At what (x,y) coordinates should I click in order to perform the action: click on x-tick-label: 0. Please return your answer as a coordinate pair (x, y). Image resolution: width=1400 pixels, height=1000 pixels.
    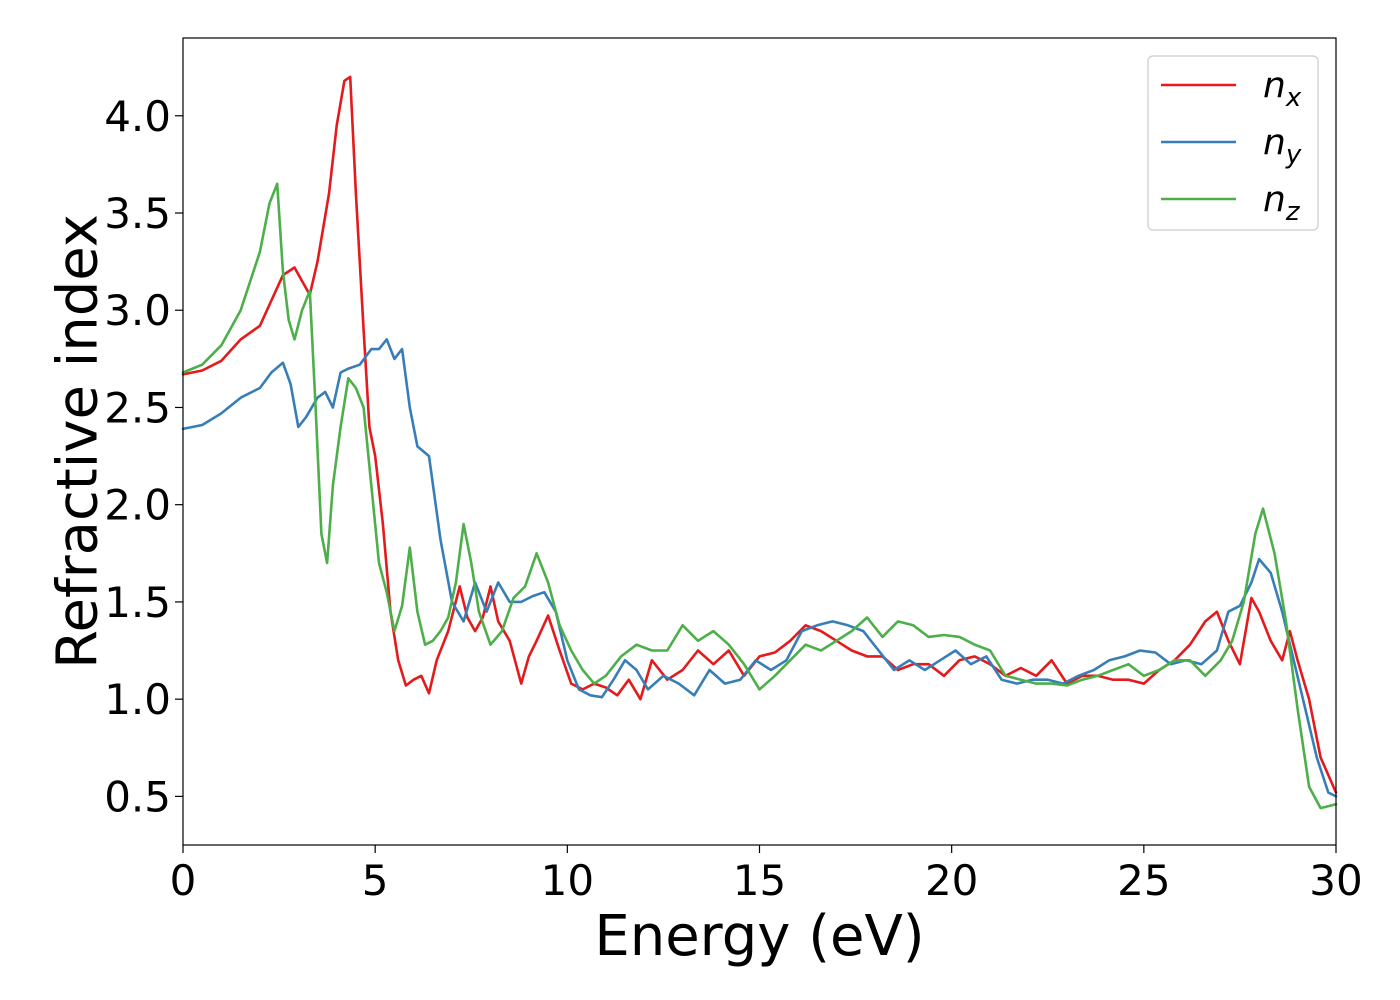
    Looking at the image, I should click on (183, 880).